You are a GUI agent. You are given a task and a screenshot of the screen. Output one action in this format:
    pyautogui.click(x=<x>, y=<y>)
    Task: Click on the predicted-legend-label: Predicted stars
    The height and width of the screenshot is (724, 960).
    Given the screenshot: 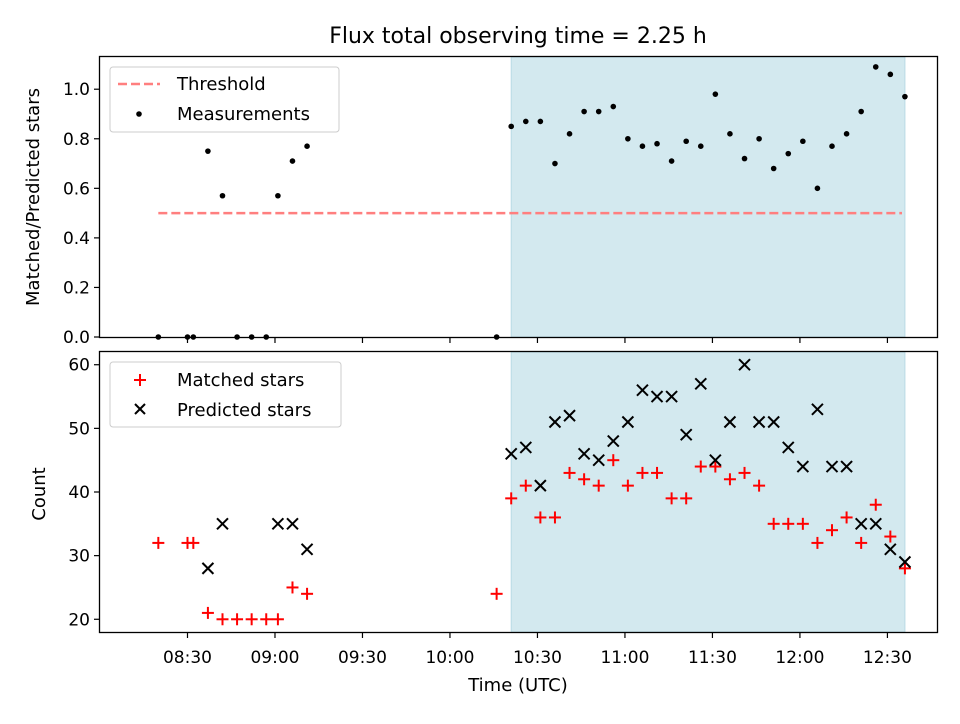 What is the action you would take?
    pyautogui.click(x=244, y=410)
    